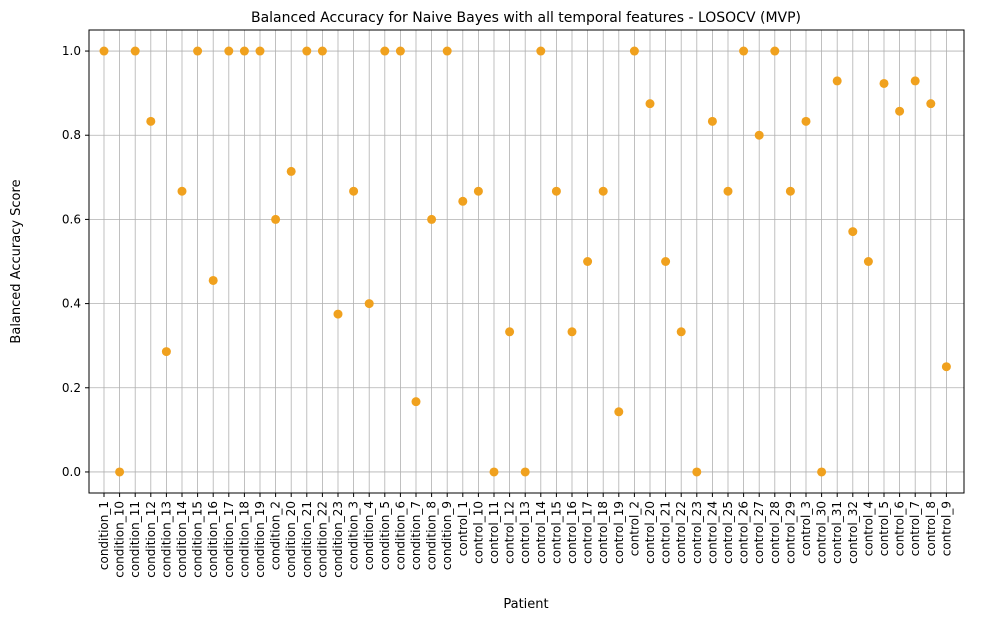 Image resolution: width=1001 pixels, height=620 pixels. What do you see at coordinates (260, 539) in the screenshot?
I see `x-tick-label: condition_19` at bounding box center [260, 539].